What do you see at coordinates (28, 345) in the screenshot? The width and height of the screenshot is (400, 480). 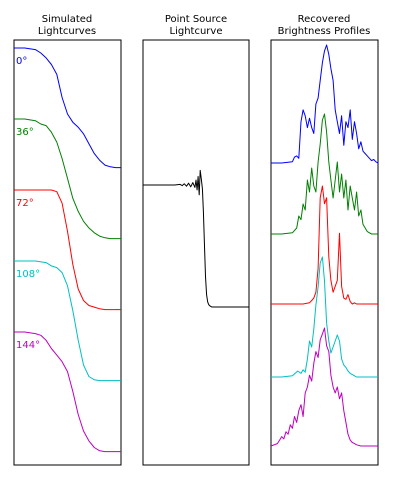 I see `lightcurve-5-angle-label: 144°` at bounding box center [28, 345].